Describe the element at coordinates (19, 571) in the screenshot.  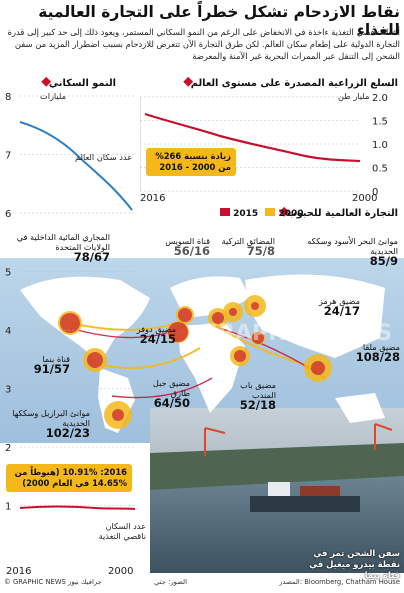
I see `pop-x-start: 2016` at that location.